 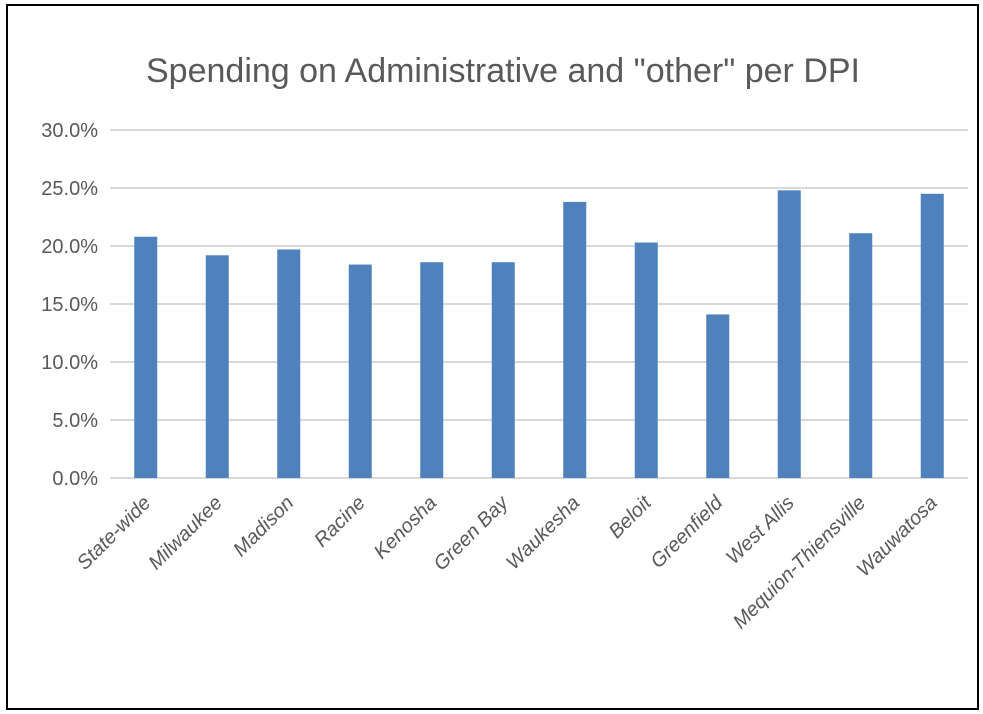 I want to click on y-tick-label: 10.0%, so click(x=69, y=363).